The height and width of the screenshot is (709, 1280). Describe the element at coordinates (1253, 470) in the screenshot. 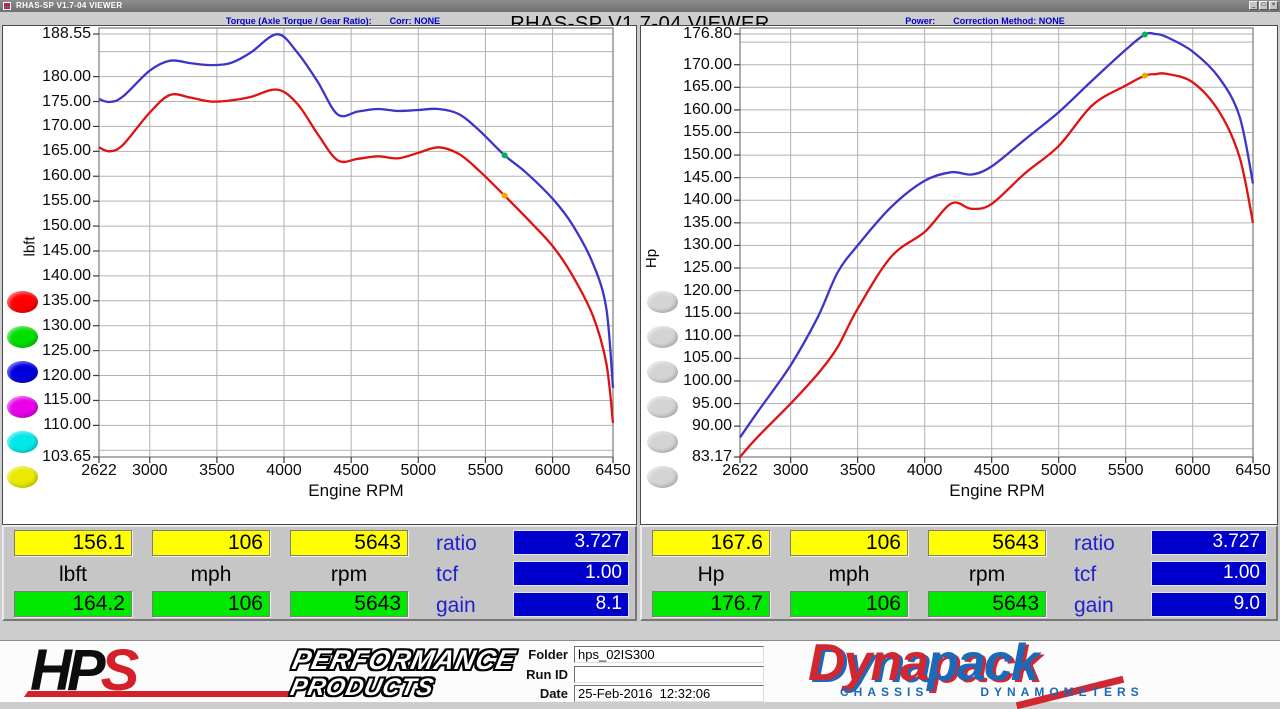

I see `x-tick-label: 6450` at that location.